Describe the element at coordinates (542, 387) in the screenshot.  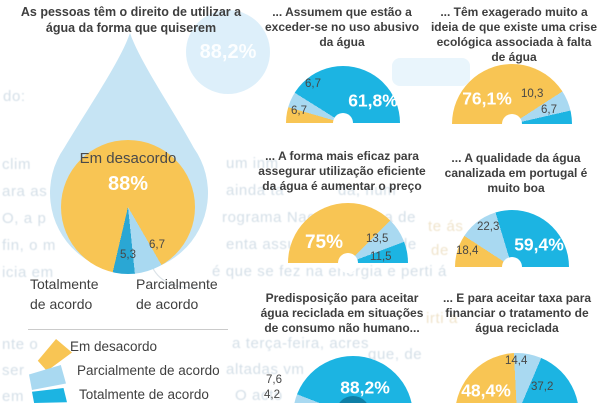
I see `segment-value-label: 37,2` at that location.